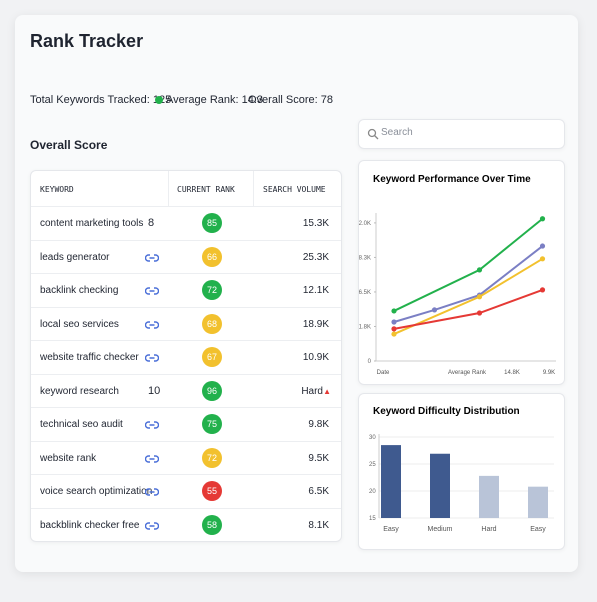  What do you see at coordinates (315, 324) in the screenshot?
I see `search-volume: 18.9K` at bounding box center [315, 324].